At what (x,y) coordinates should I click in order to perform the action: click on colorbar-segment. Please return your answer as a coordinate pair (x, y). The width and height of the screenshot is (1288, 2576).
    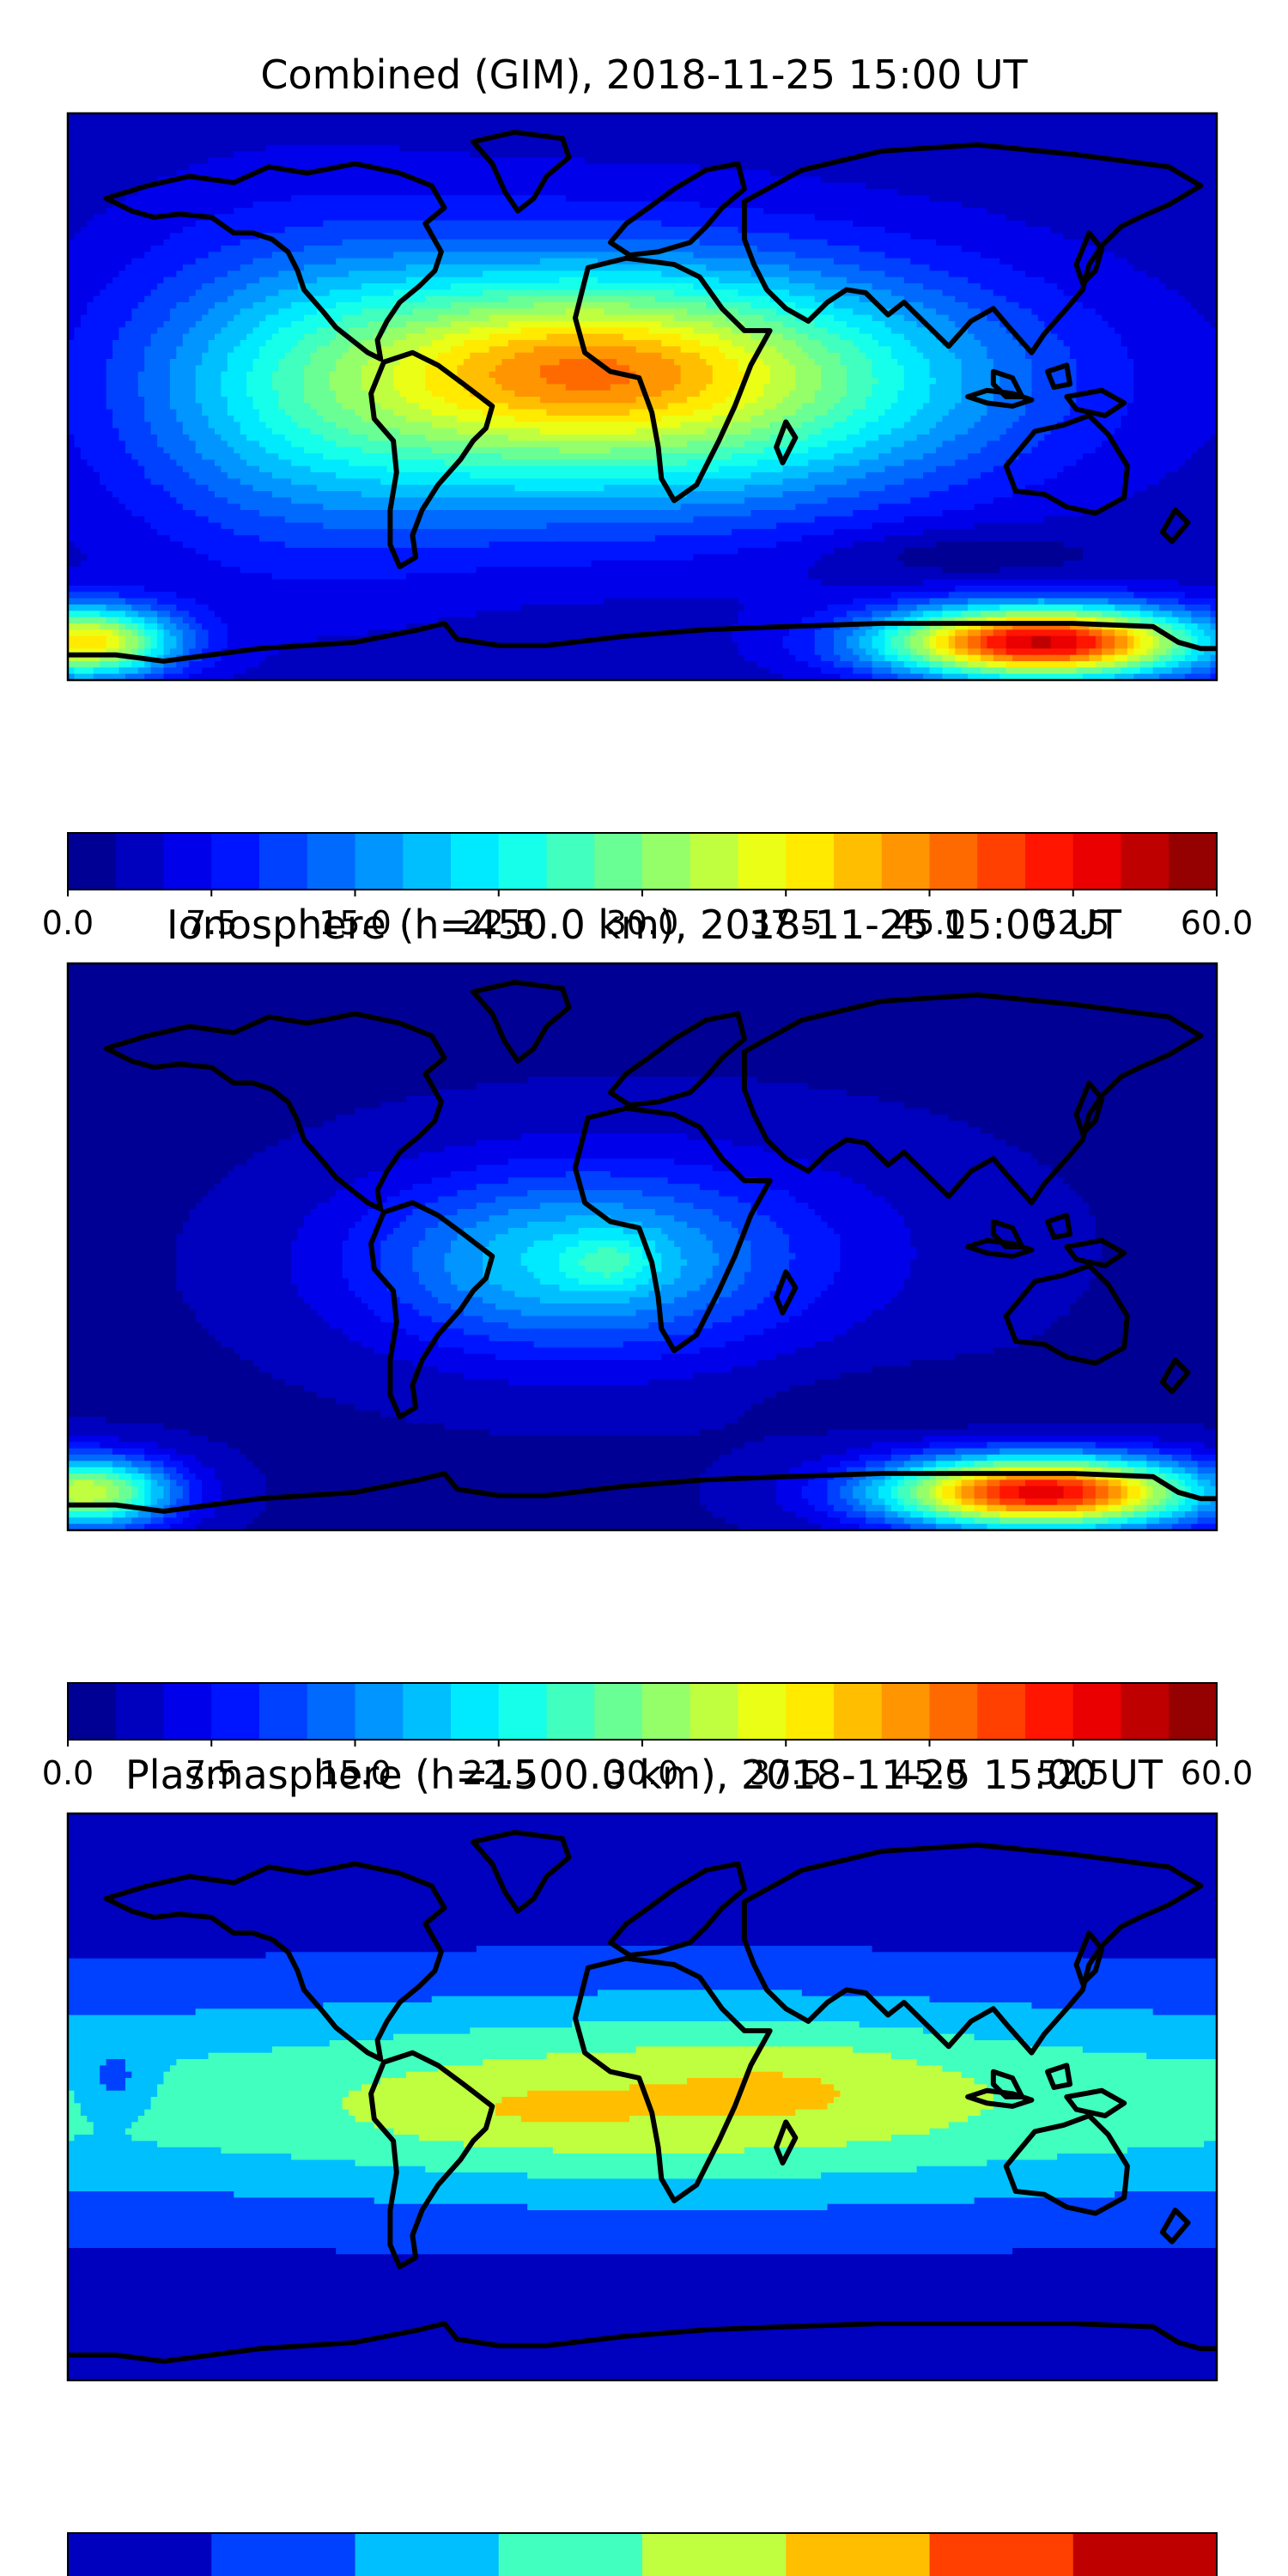
    Looking at the image, I should click on (570, 861).